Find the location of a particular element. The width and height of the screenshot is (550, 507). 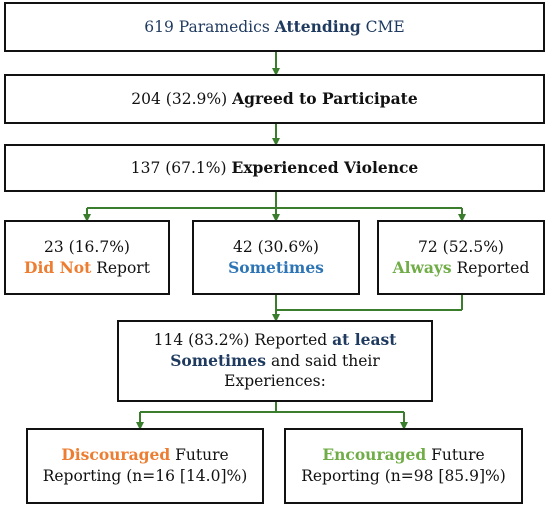

node-agreed-text: 204 (32.9%) Agreed to Participate is located at coordinates (274, 98).